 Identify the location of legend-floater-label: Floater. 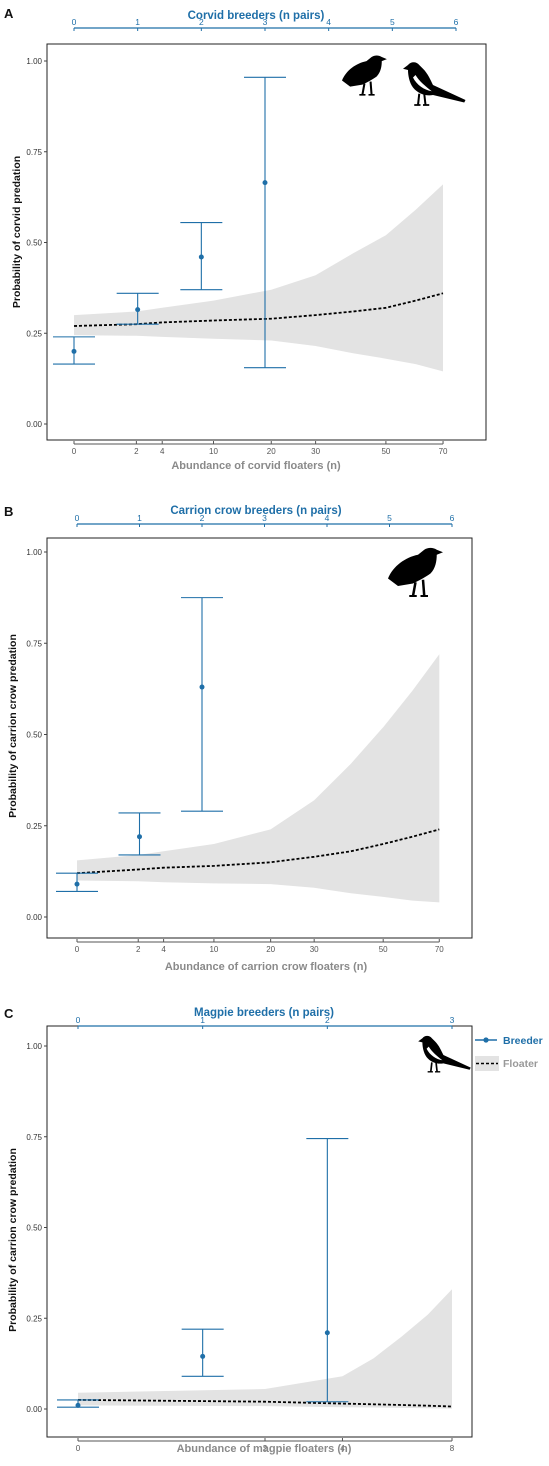
(520, 1064).